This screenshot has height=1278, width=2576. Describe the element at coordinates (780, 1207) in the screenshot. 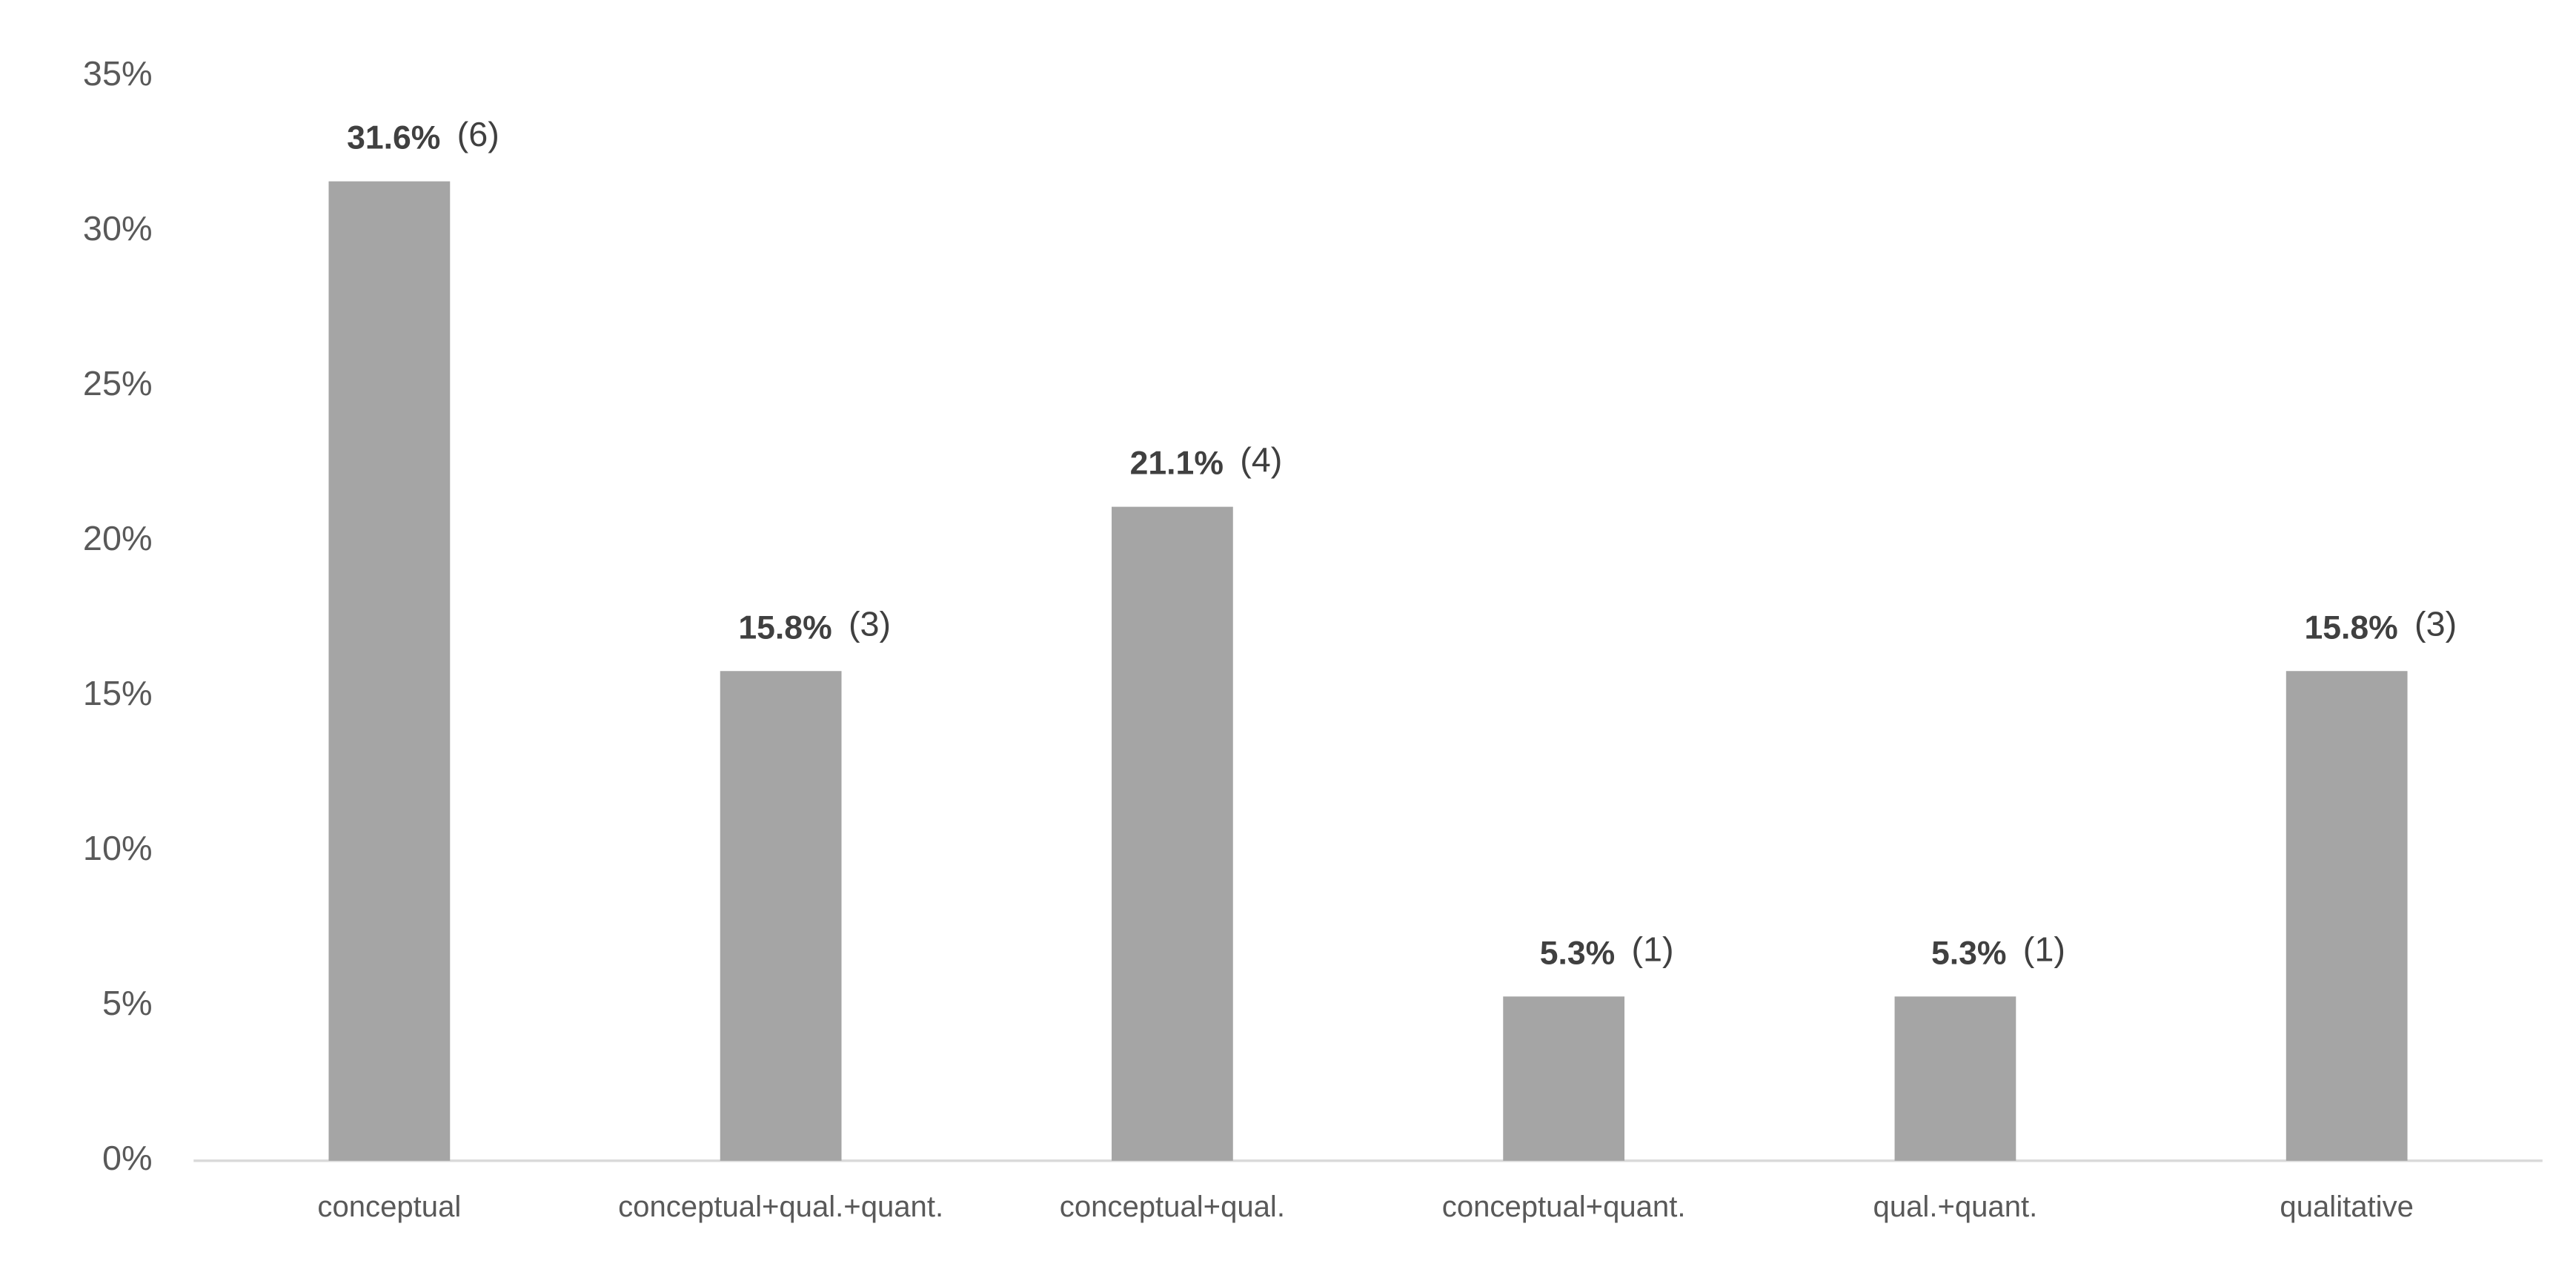

I see `x-tick-label: conceptual+qual.+quant.` at that location.